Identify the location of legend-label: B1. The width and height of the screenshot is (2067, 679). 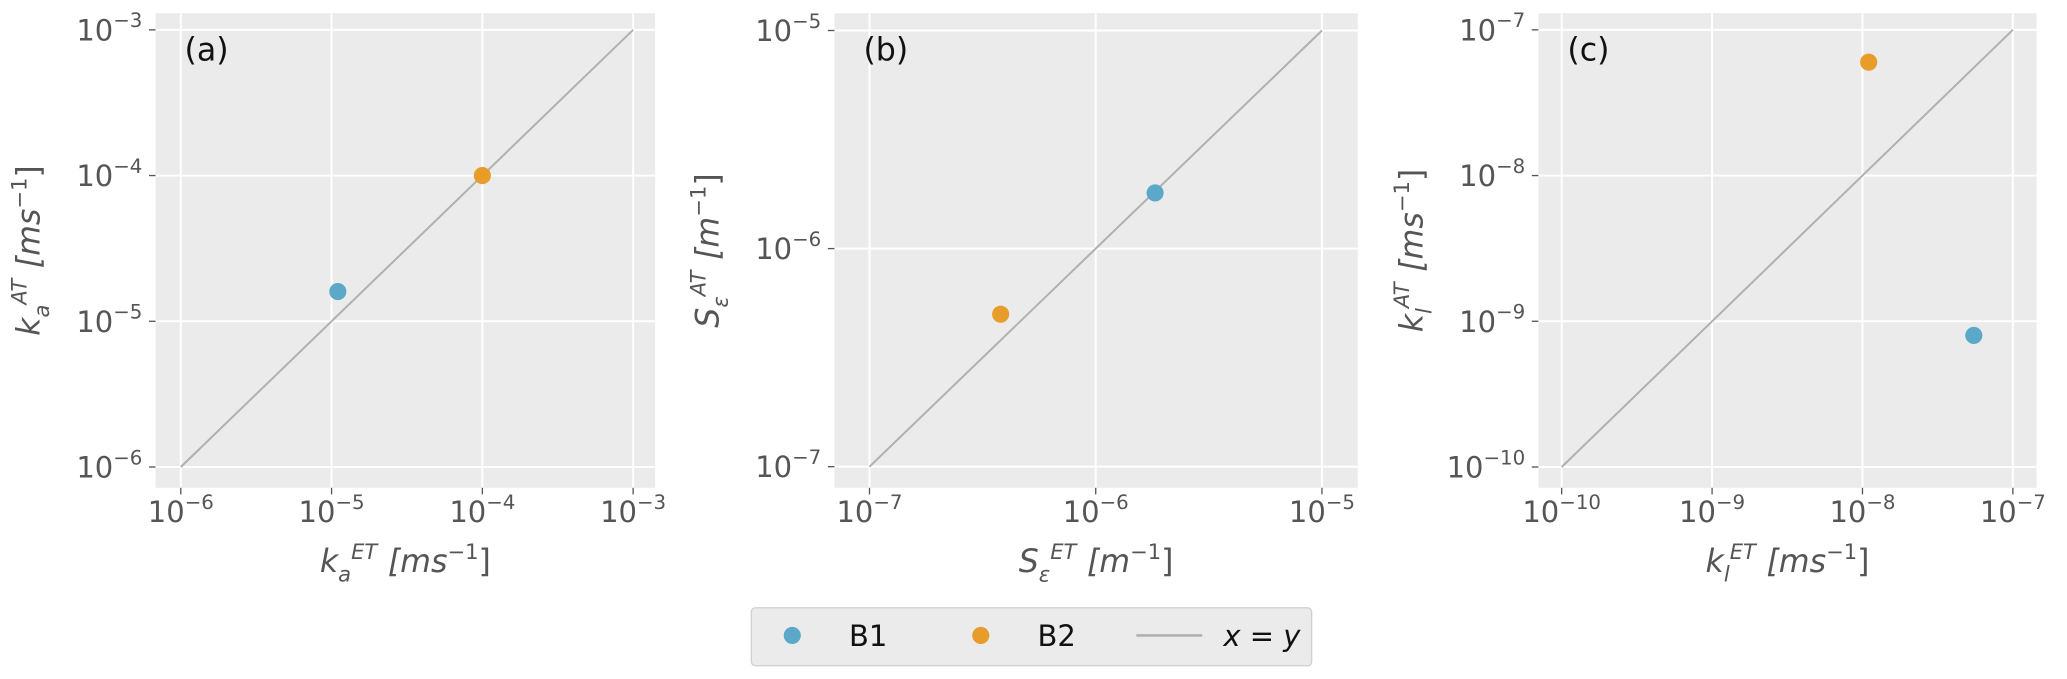
(868, 636).